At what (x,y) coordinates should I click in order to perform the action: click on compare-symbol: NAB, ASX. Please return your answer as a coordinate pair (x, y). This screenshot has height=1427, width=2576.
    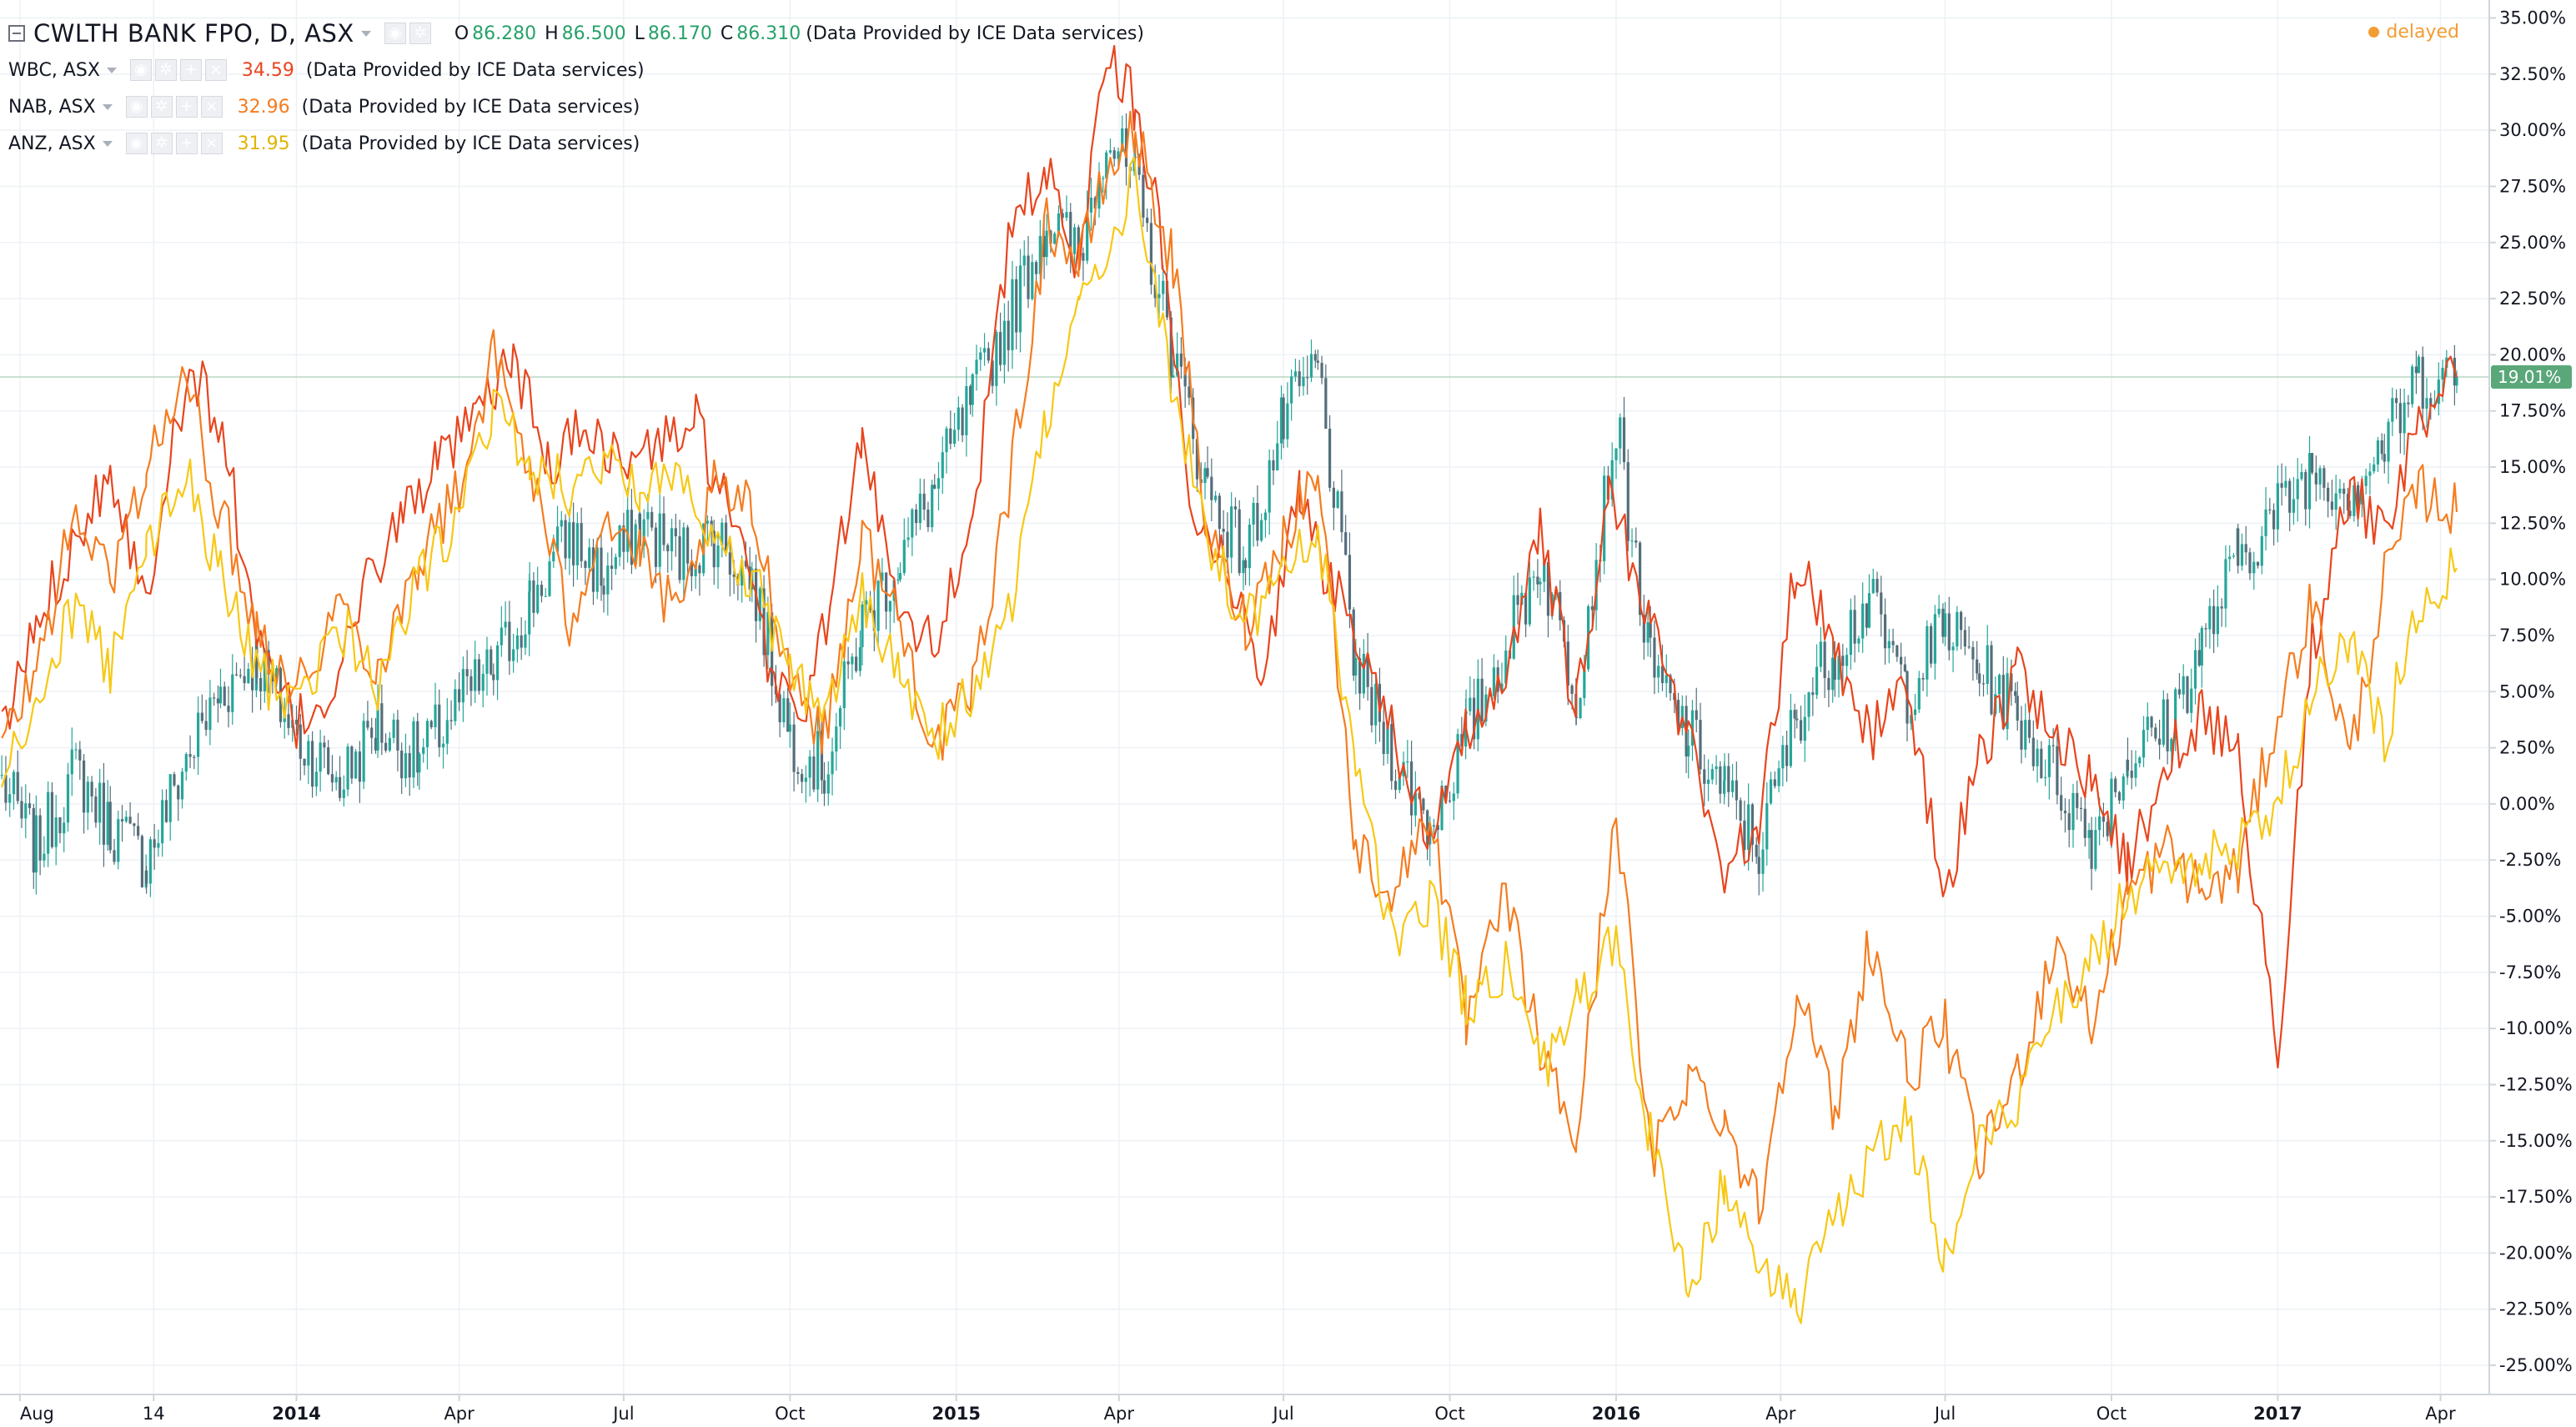
    Looking at the image, I should click on (52, 107).